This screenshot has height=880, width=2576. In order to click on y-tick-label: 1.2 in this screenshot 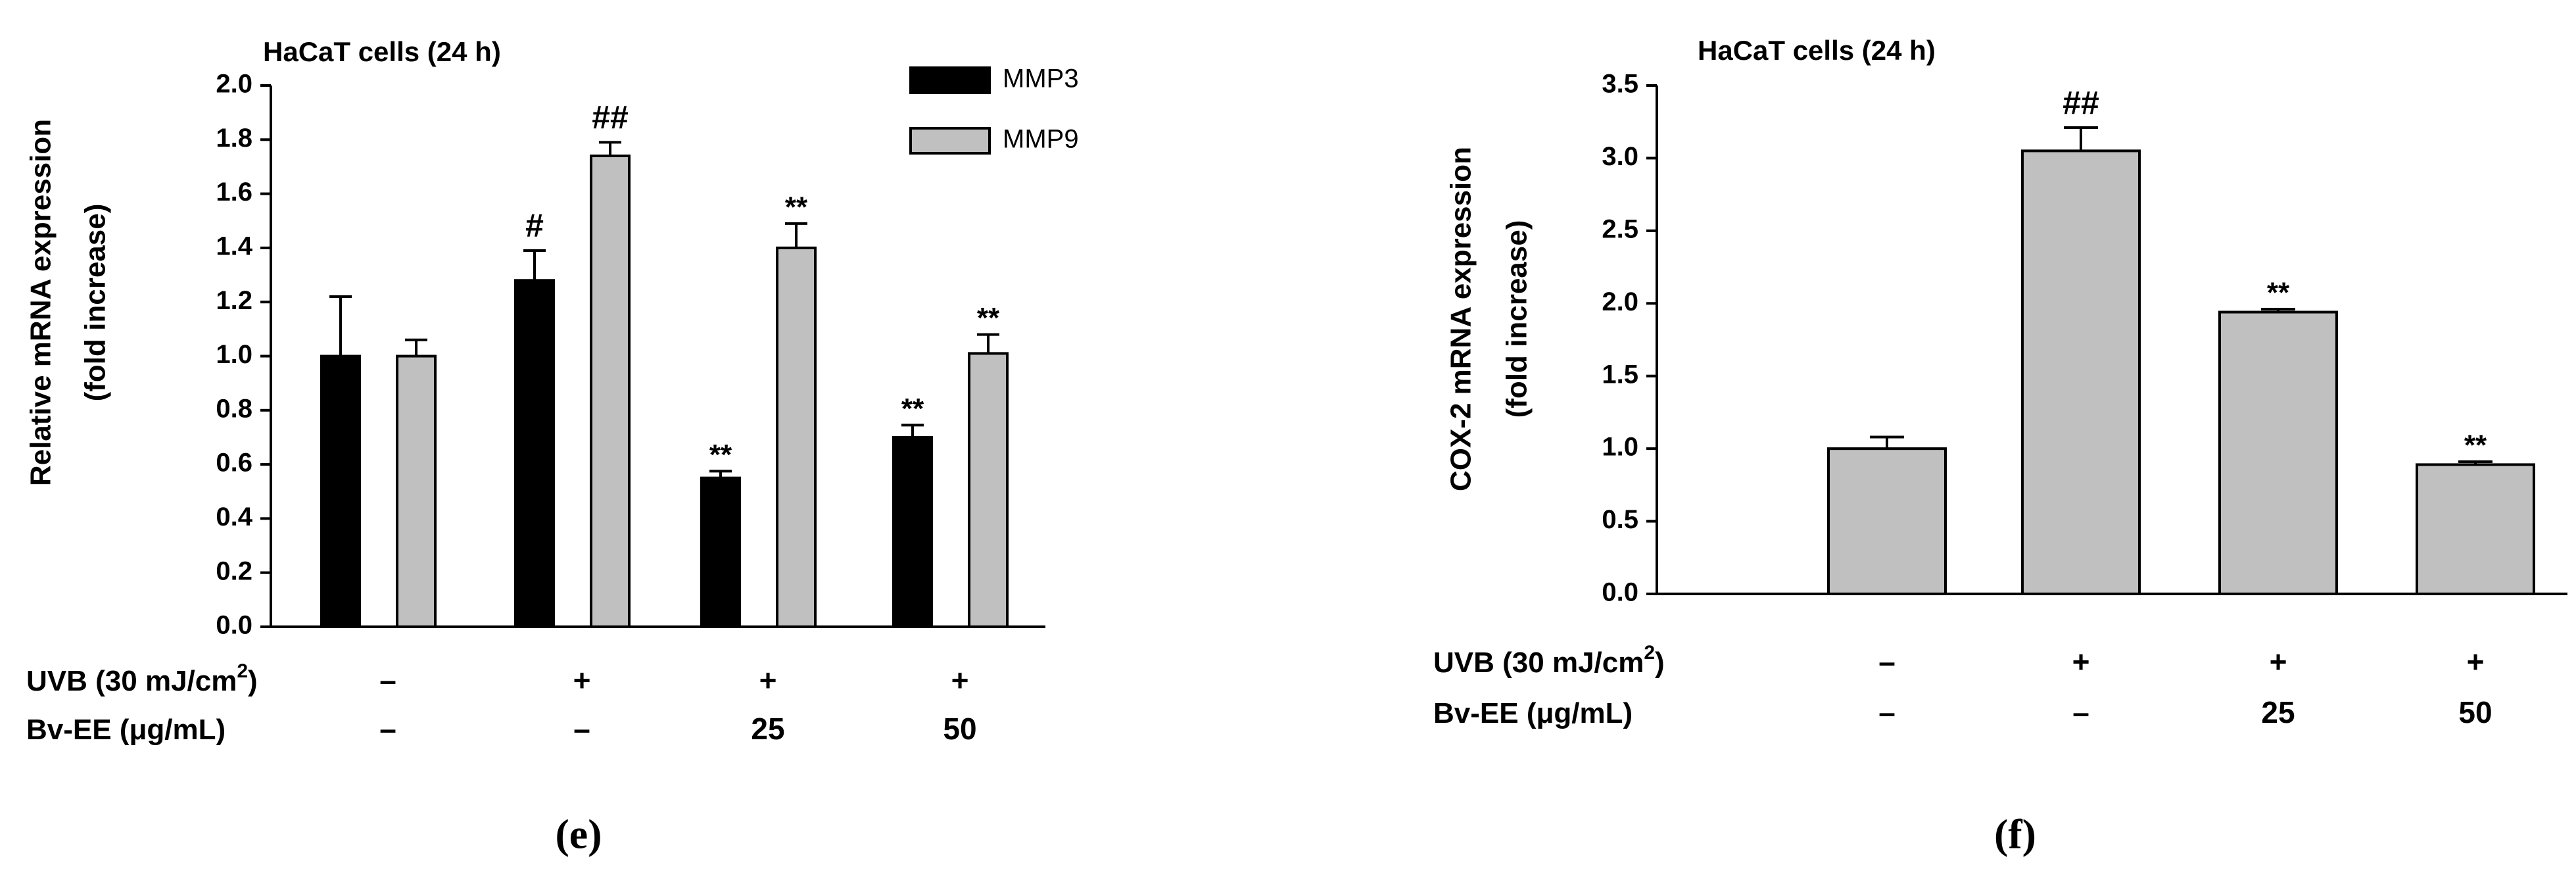, I will do `click(234, 301)`.